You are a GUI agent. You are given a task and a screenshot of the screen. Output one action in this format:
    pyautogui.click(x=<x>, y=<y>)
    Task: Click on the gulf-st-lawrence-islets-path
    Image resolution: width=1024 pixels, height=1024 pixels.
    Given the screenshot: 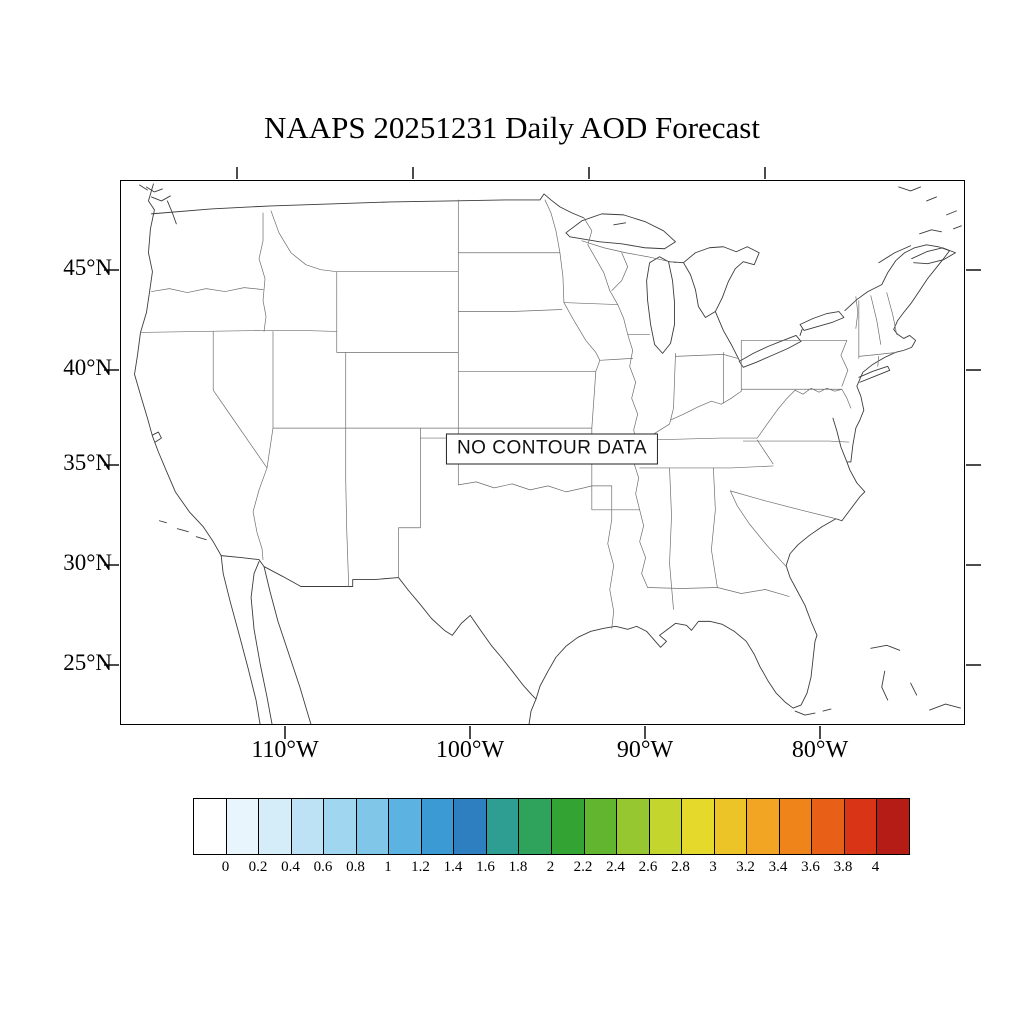 What is the action you would take?
    pyautogui.click(x=930, y=208)
    